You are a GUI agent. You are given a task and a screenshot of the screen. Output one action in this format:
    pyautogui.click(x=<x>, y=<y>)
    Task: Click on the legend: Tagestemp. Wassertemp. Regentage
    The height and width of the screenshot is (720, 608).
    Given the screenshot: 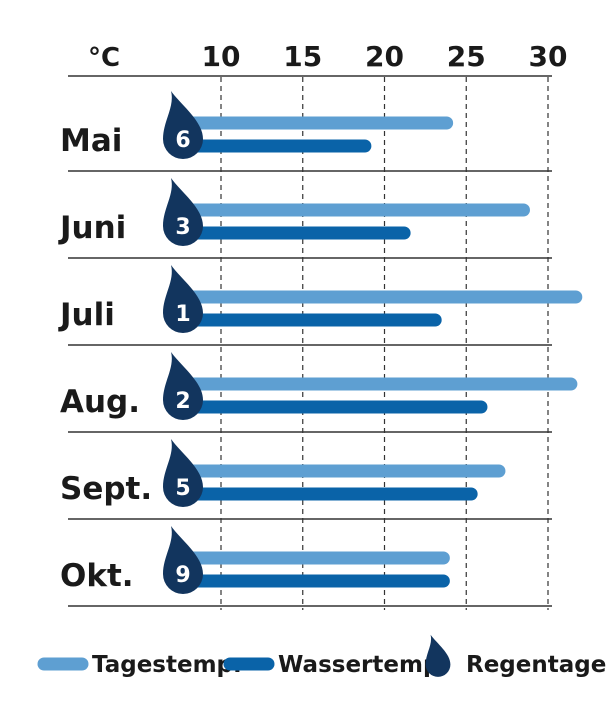 What is the action you would take?
    pyautogui.click(x=321, y=656)
    